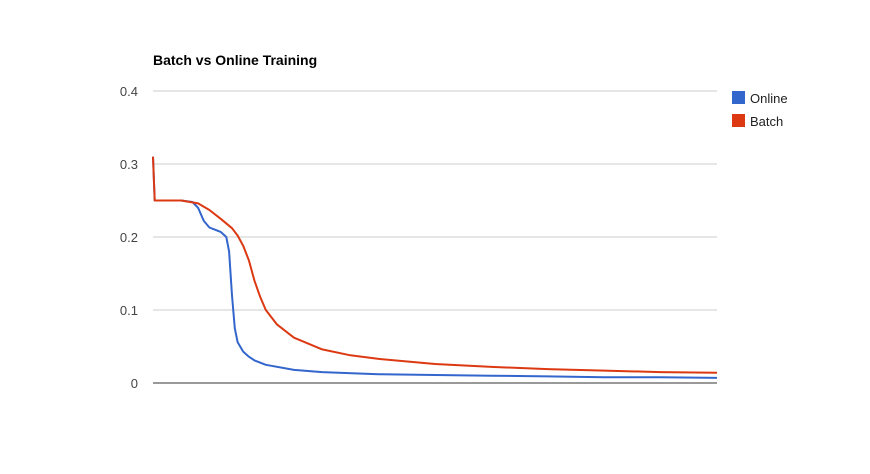  What do you see at coordinates (134, 383) in the screenshot?
I see `y-tick-label: 0` at bounding box center [134, 383].